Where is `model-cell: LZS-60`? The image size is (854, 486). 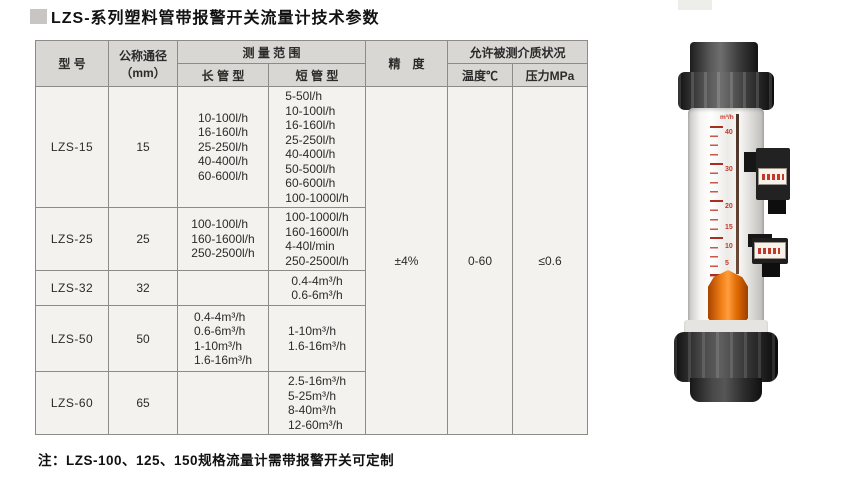
model-cell: LZS-60 is located at coordinates (72, 403).